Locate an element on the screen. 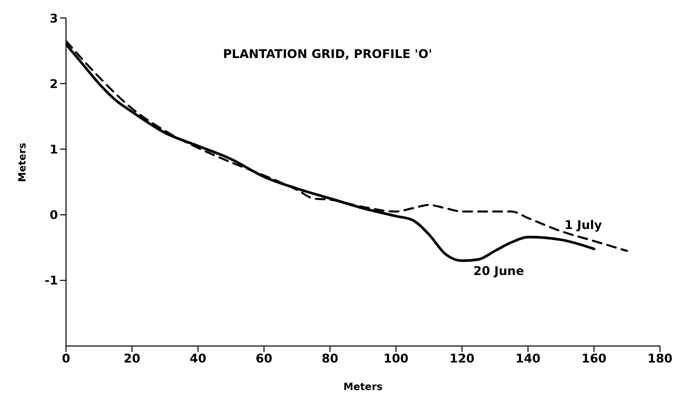 This screenshot has height=408, width=682. y-tick-label: 3 is located at coordinates (54, 18).